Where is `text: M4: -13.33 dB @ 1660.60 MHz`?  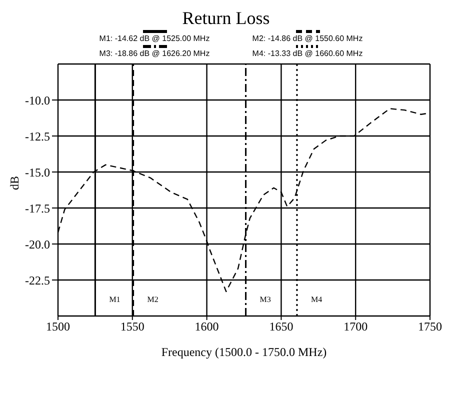
text: M4: -13.33 dB @ 1660.60 MHz is located at coordinates (307, 53).